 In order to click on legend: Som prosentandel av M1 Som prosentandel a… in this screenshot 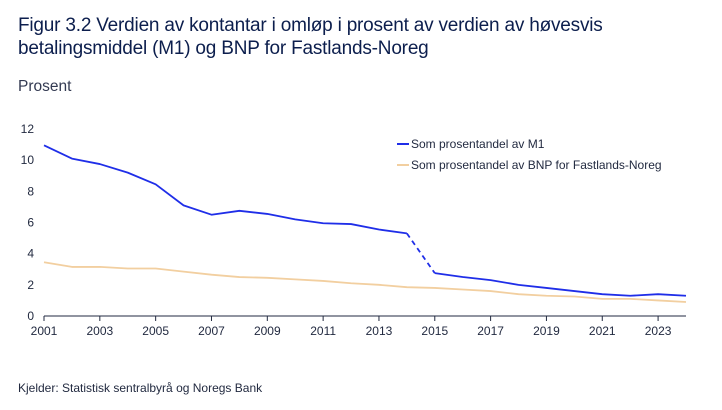, I will do `click(529, 154)`.